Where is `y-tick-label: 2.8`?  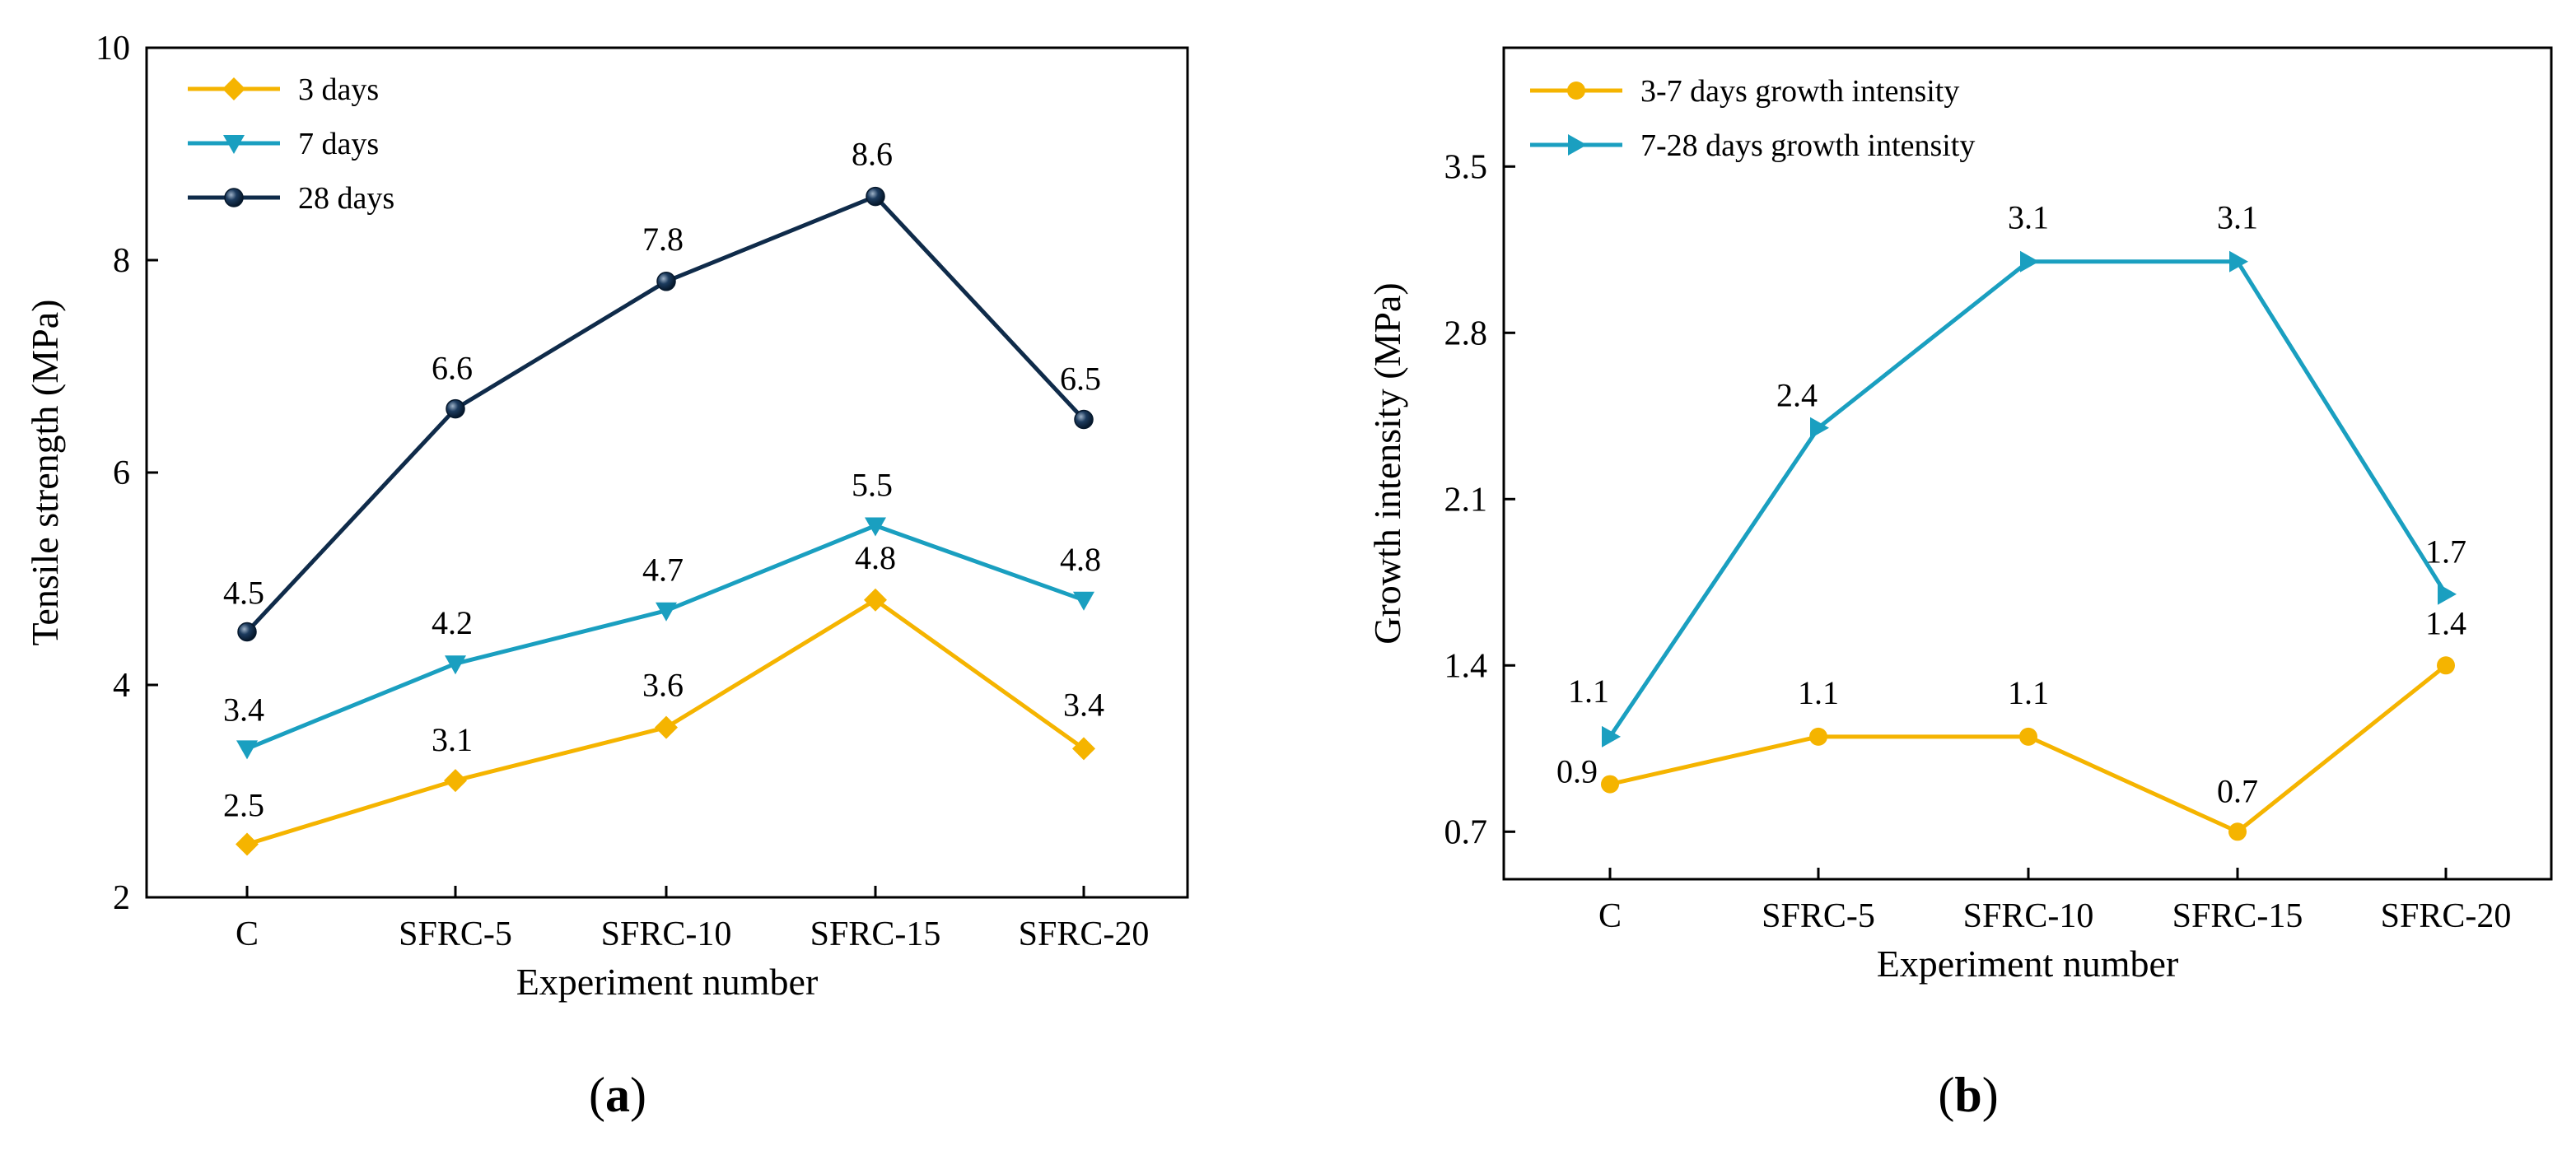 y-tick-label: 2.8 is located at coordinates (1466, 333).